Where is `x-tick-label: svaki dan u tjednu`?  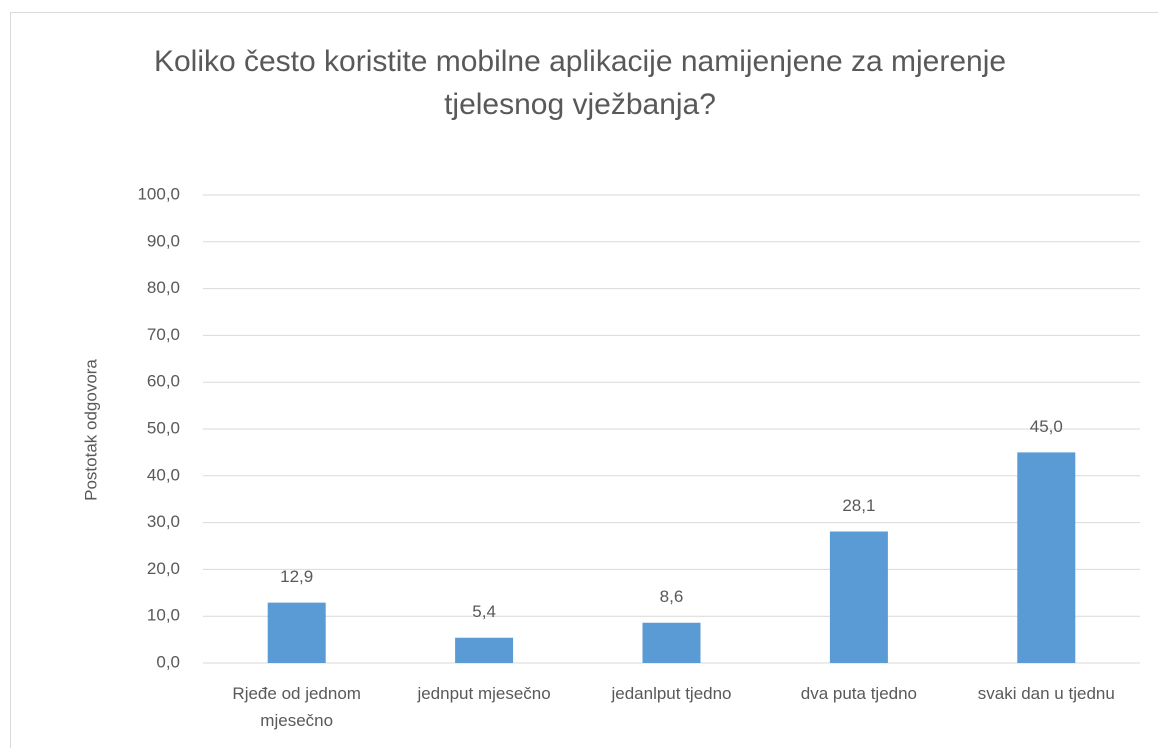 x-tick-label: svaki dan u tjednu is located at coordinates (1046, 693).